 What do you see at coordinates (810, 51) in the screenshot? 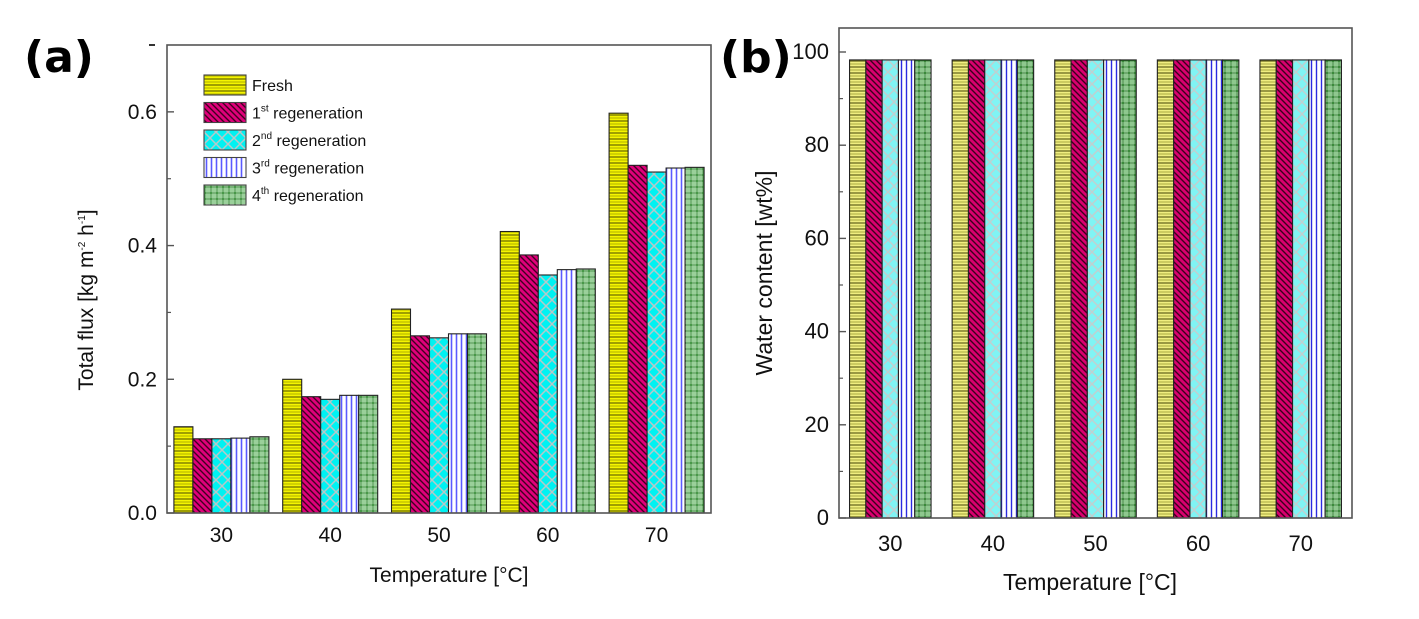
I see `ytick-label-100: 100` at bounding box center [810, 51].